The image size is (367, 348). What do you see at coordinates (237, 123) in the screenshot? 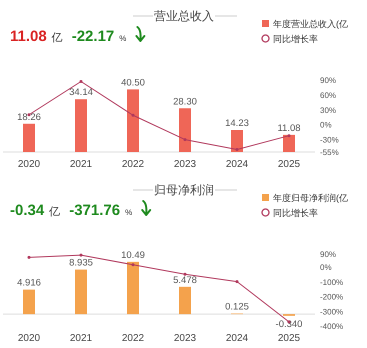
I see `data-label: 14.23` at bounding box center [237, 123].